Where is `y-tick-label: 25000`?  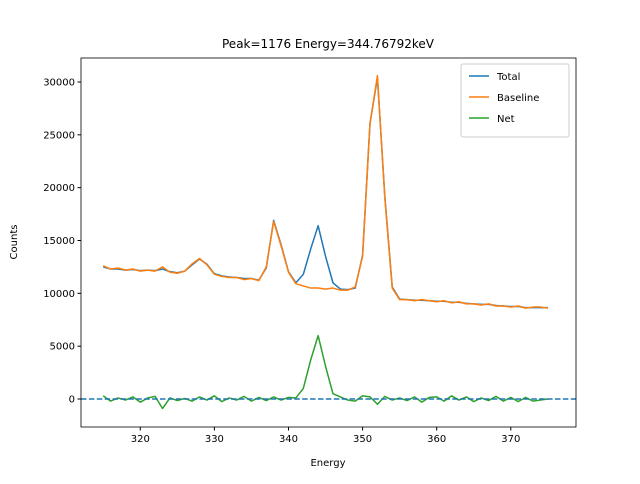 y-tick-label: 25000 is located at coordinates (59, 135).